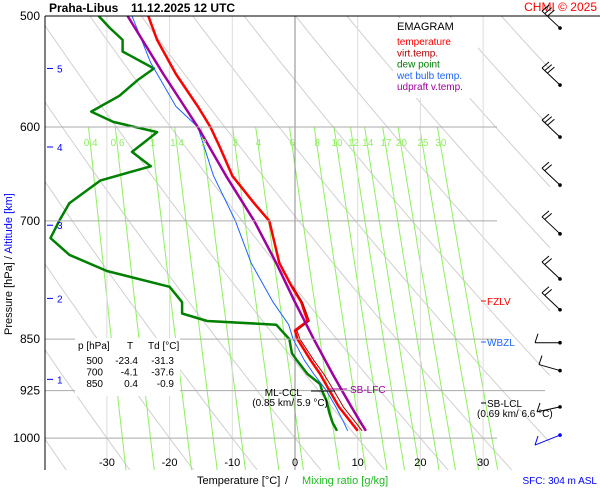  What do you see at coordinates (402, 143) in the screenshot?
I see `mixing-ratio-label: 20` at bounding box center [402, 143].